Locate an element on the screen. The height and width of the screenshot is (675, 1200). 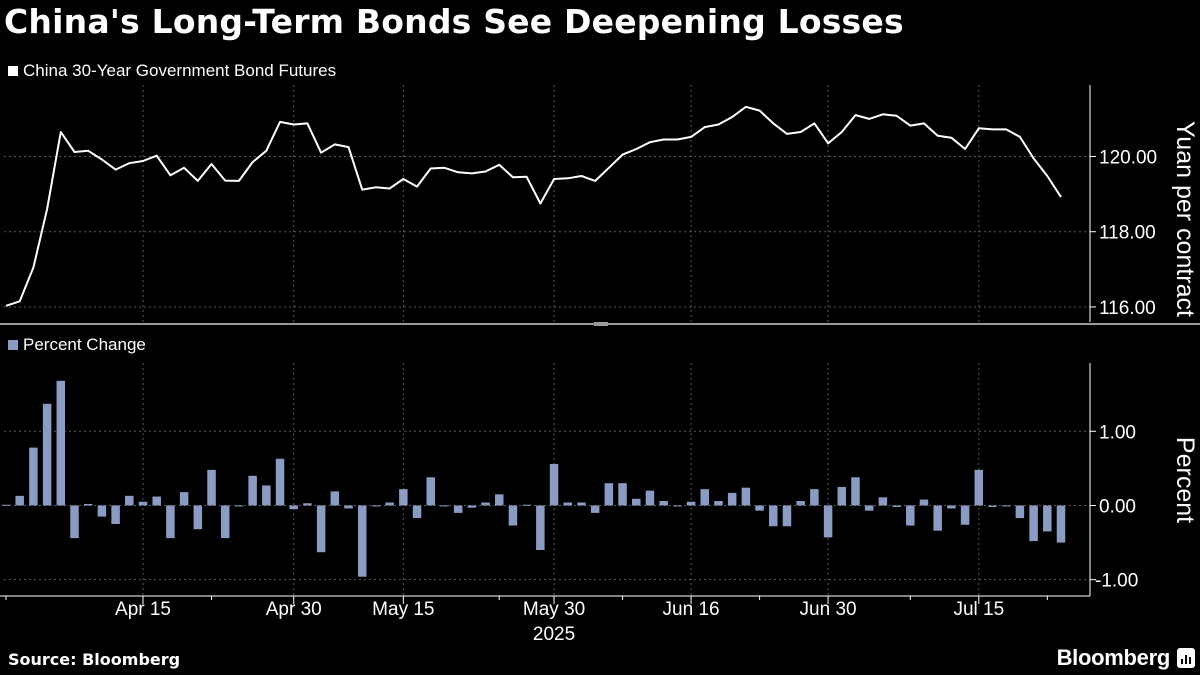
year-label: 2025 is located at coordinates (554, 634).